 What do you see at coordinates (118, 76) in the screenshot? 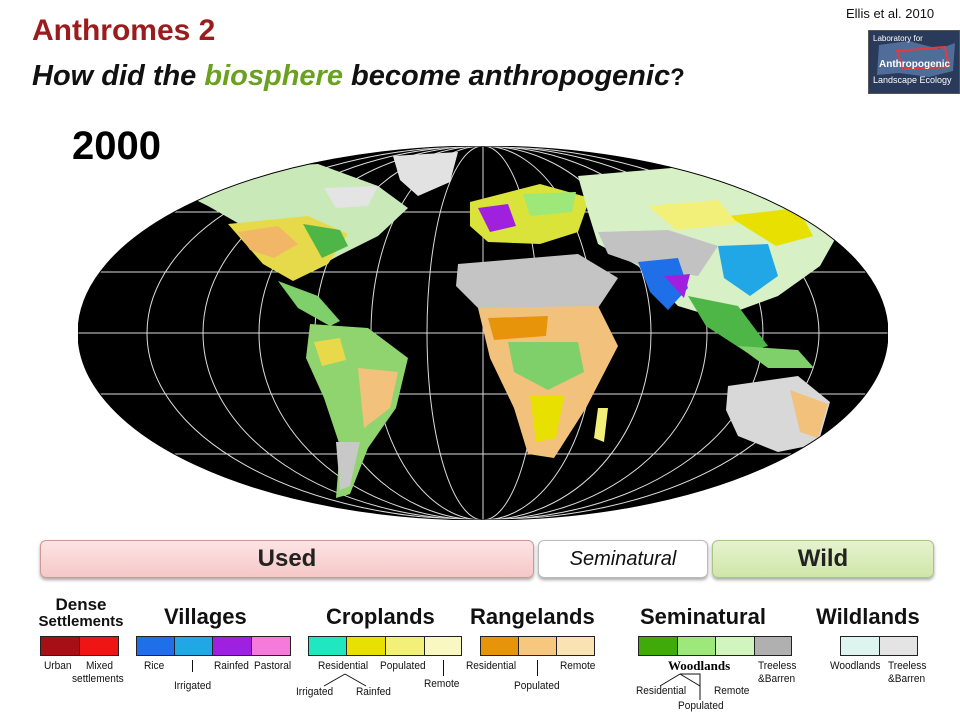
I see `subtitle-text-start: How did the` at bounding box center [118, 76].